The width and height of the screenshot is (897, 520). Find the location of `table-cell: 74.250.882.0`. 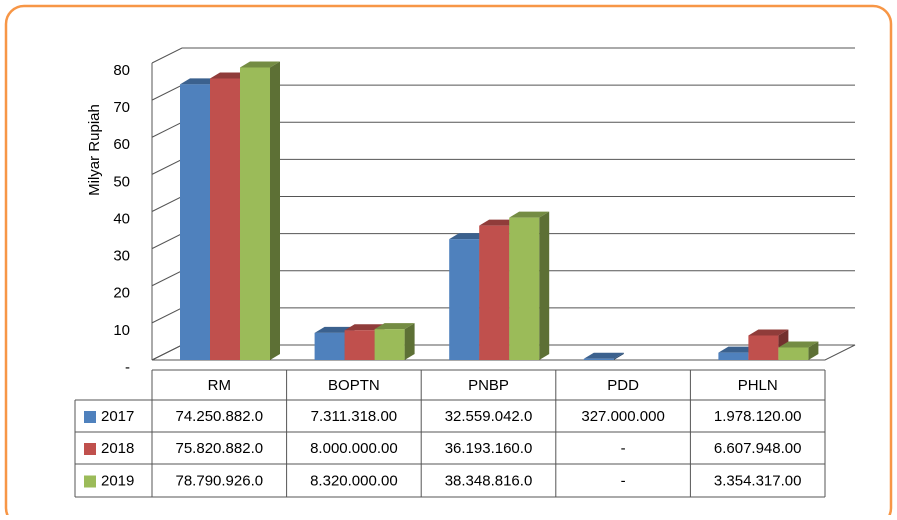

table-cell: 74.250.882.0 is located at coordinates (220, 416).